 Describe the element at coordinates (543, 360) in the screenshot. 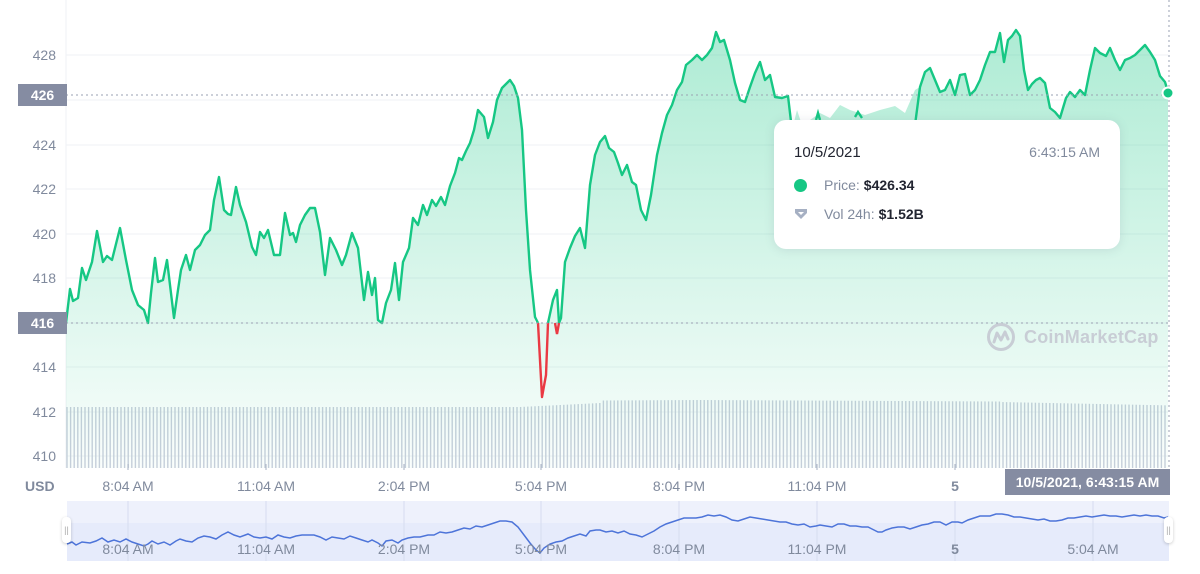

I see `price-line-down` at that location.